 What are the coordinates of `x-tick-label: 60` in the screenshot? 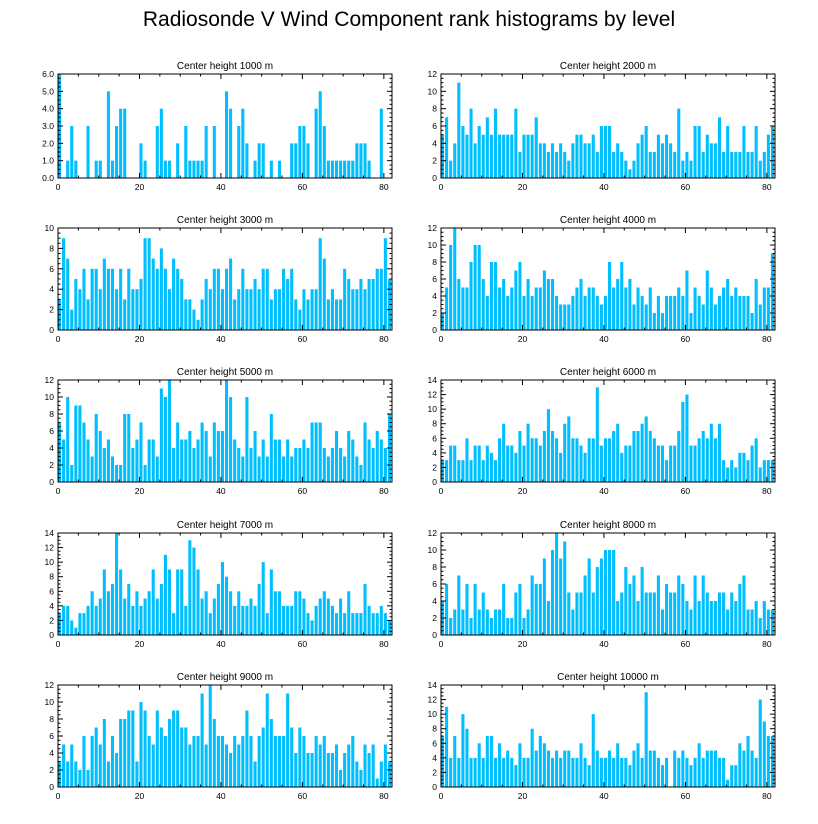 It's located at (303, 339).